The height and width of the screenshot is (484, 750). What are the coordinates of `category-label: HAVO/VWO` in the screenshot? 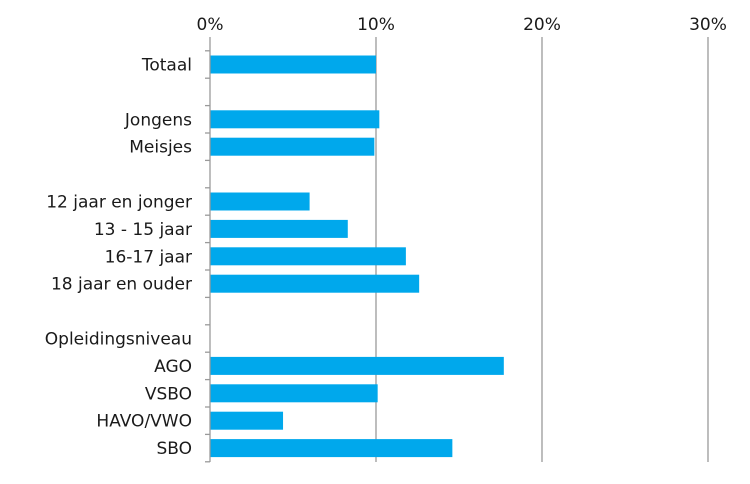 It's located at (144, 422).